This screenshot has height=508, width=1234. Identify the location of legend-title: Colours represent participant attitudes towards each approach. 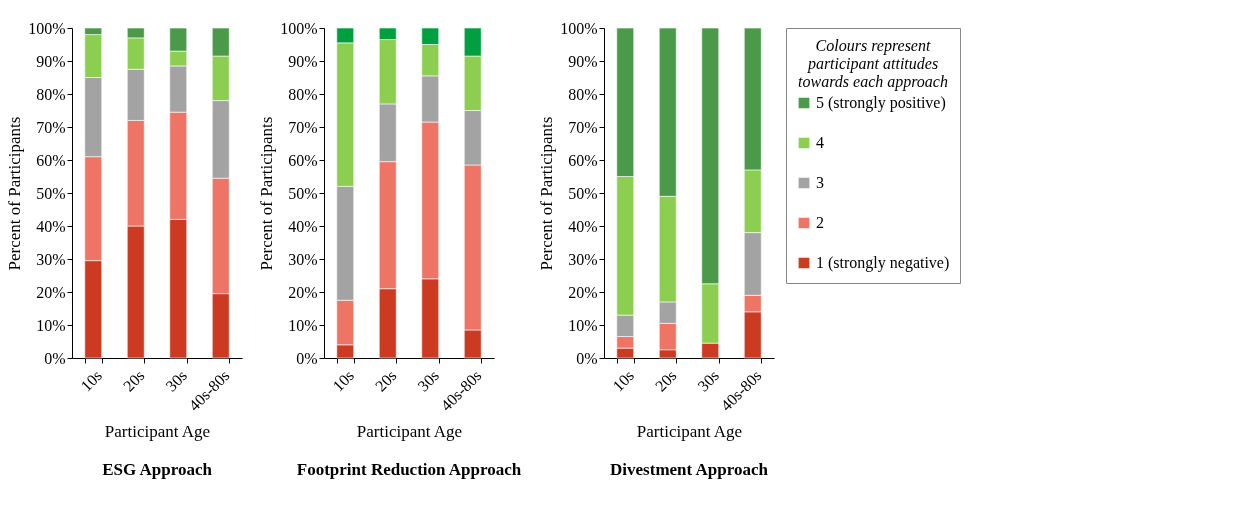
(873, 64).